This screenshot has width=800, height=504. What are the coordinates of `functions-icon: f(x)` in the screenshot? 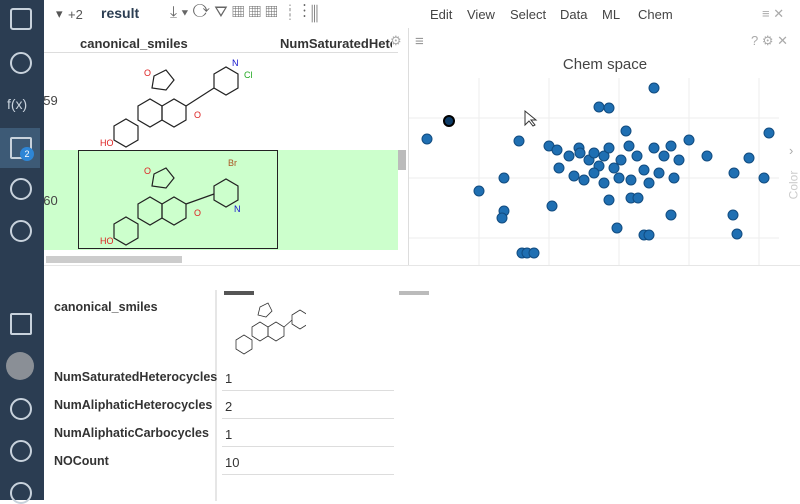 It's located at (17, 104).